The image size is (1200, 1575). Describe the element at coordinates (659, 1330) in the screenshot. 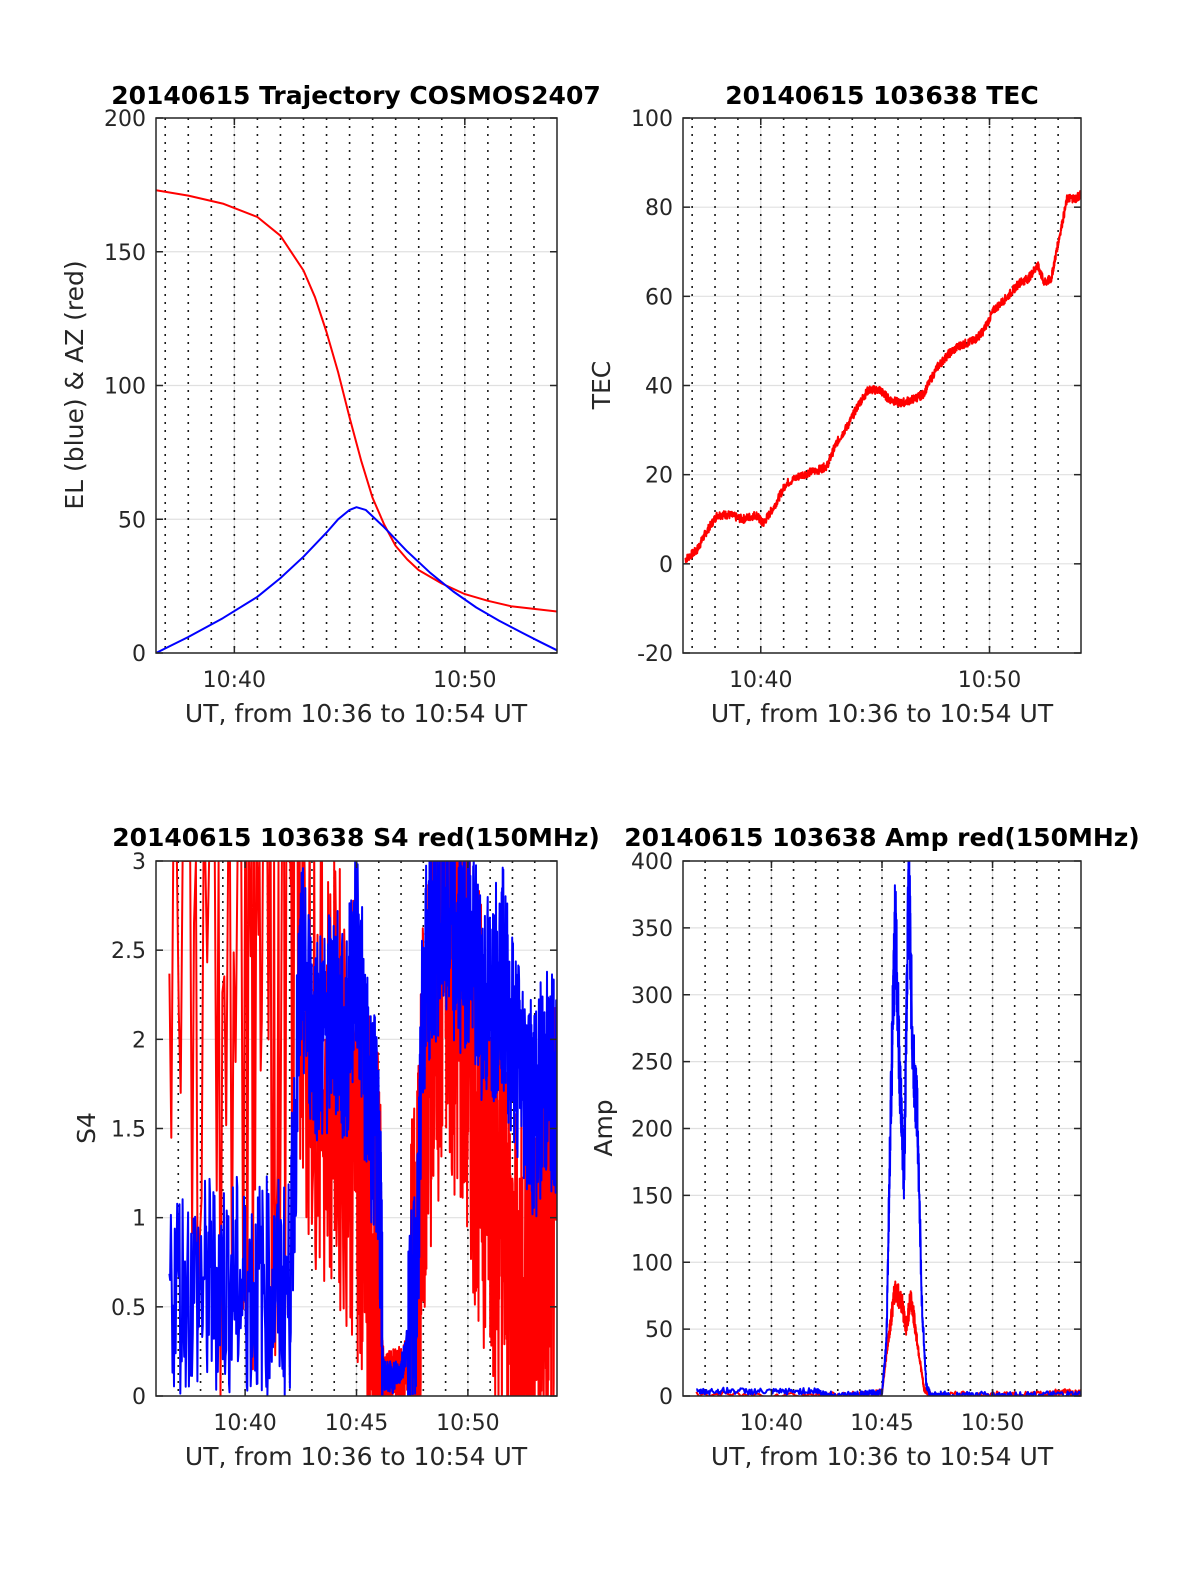

I see `amp-ytick-label: 50` at that location.